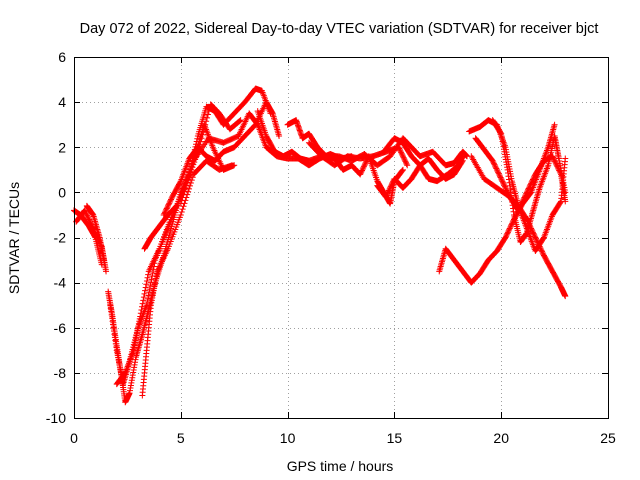  Describe the element at coordinates (14, 238) in the screenshot. I see `y-axis-label: SDTVAR / TECUs` at that location.